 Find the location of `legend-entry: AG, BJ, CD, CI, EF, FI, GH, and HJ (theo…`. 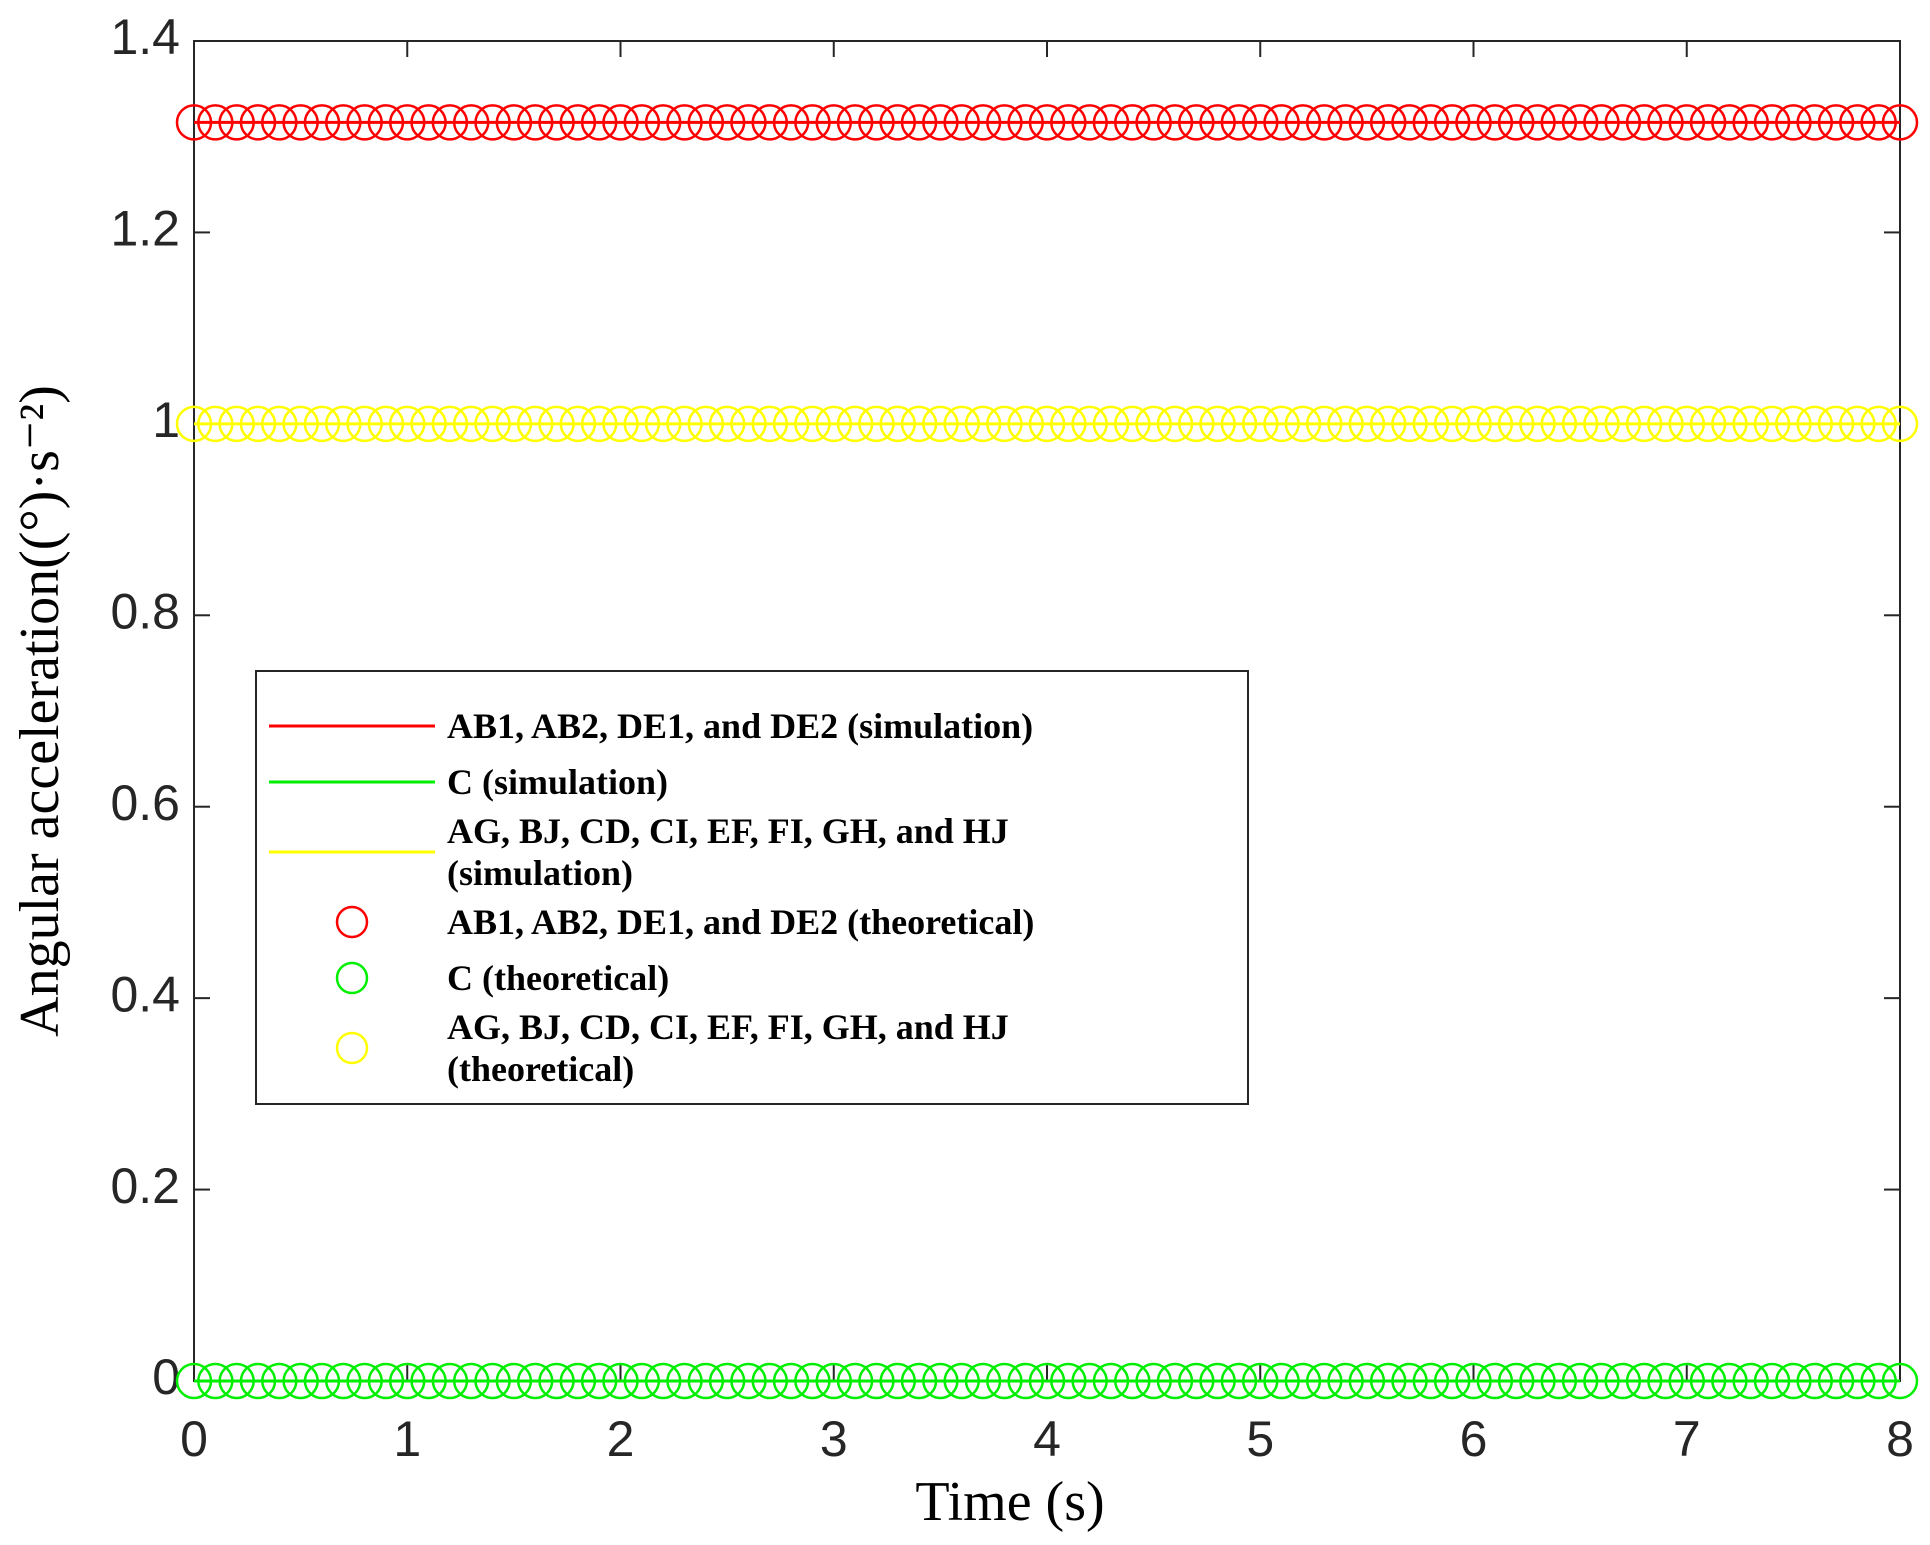

legend-entry: AG, BJ, CD, CI, EF, FI, GH, and HJ (theo… is located at coordinates (752, 1048).